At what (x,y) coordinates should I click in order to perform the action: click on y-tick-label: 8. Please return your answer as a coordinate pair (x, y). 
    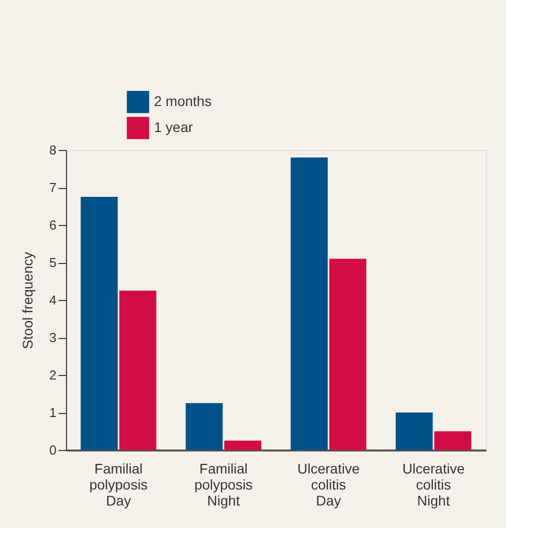
    Looking at the image, I should click on (52, 150).